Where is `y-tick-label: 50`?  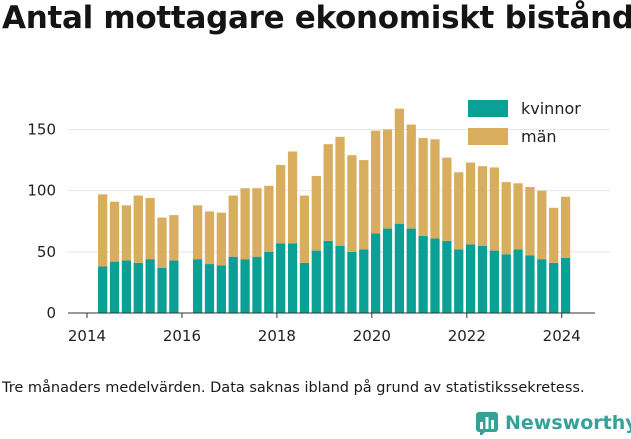 y-tick-label: 50 is located at coordinates (46, 252).